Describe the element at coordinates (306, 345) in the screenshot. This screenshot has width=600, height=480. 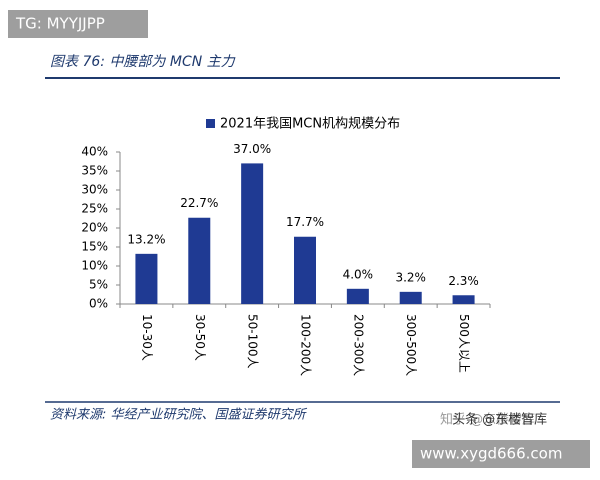
I see `x-tick-label: 100-200人` at that location.